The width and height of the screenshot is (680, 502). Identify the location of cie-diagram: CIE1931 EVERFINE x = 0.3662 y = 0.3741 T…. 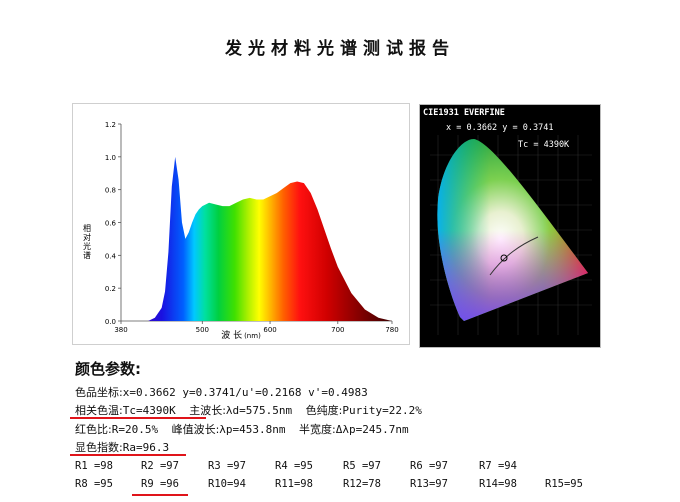
(510, 220).